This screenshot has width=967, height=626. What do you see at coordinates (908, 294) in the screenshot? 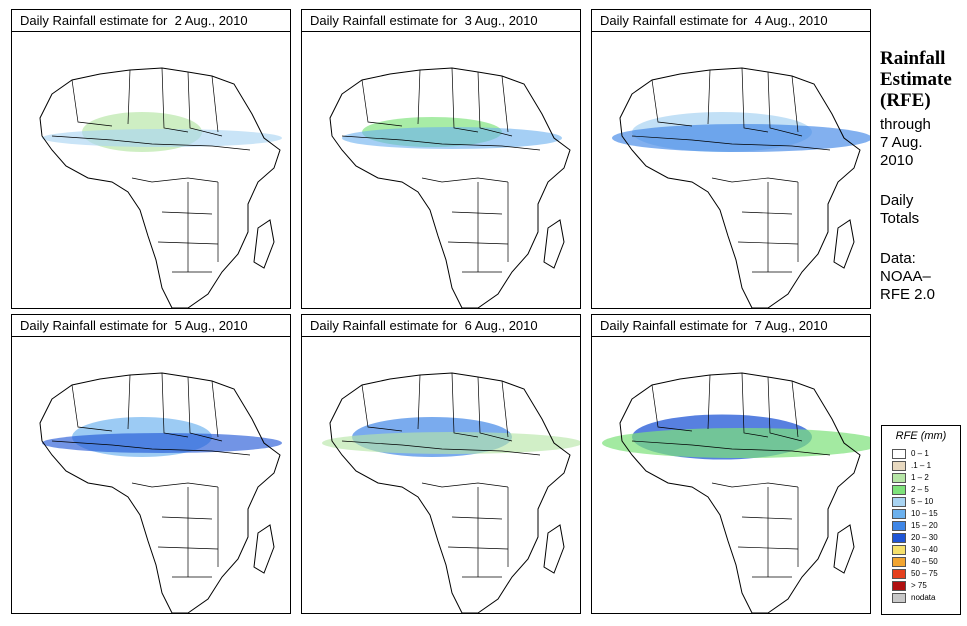
I see `source-line: RFE 2.0` at bounding box center [908, 294].